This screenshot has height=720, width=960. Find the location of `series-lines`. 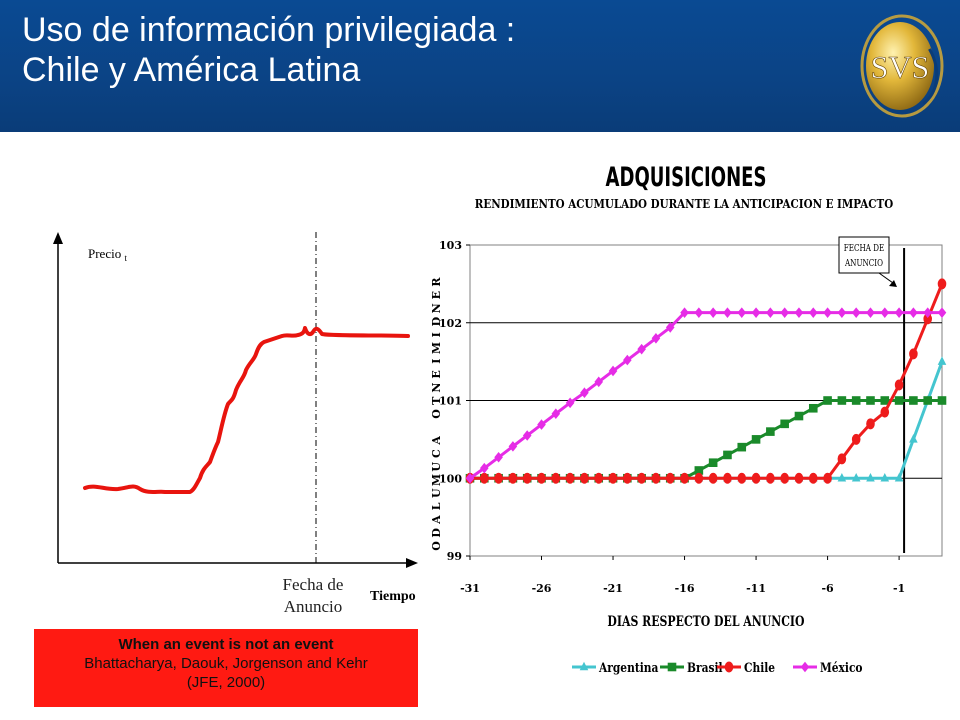

series-lines is located at coordinates (706, 381).